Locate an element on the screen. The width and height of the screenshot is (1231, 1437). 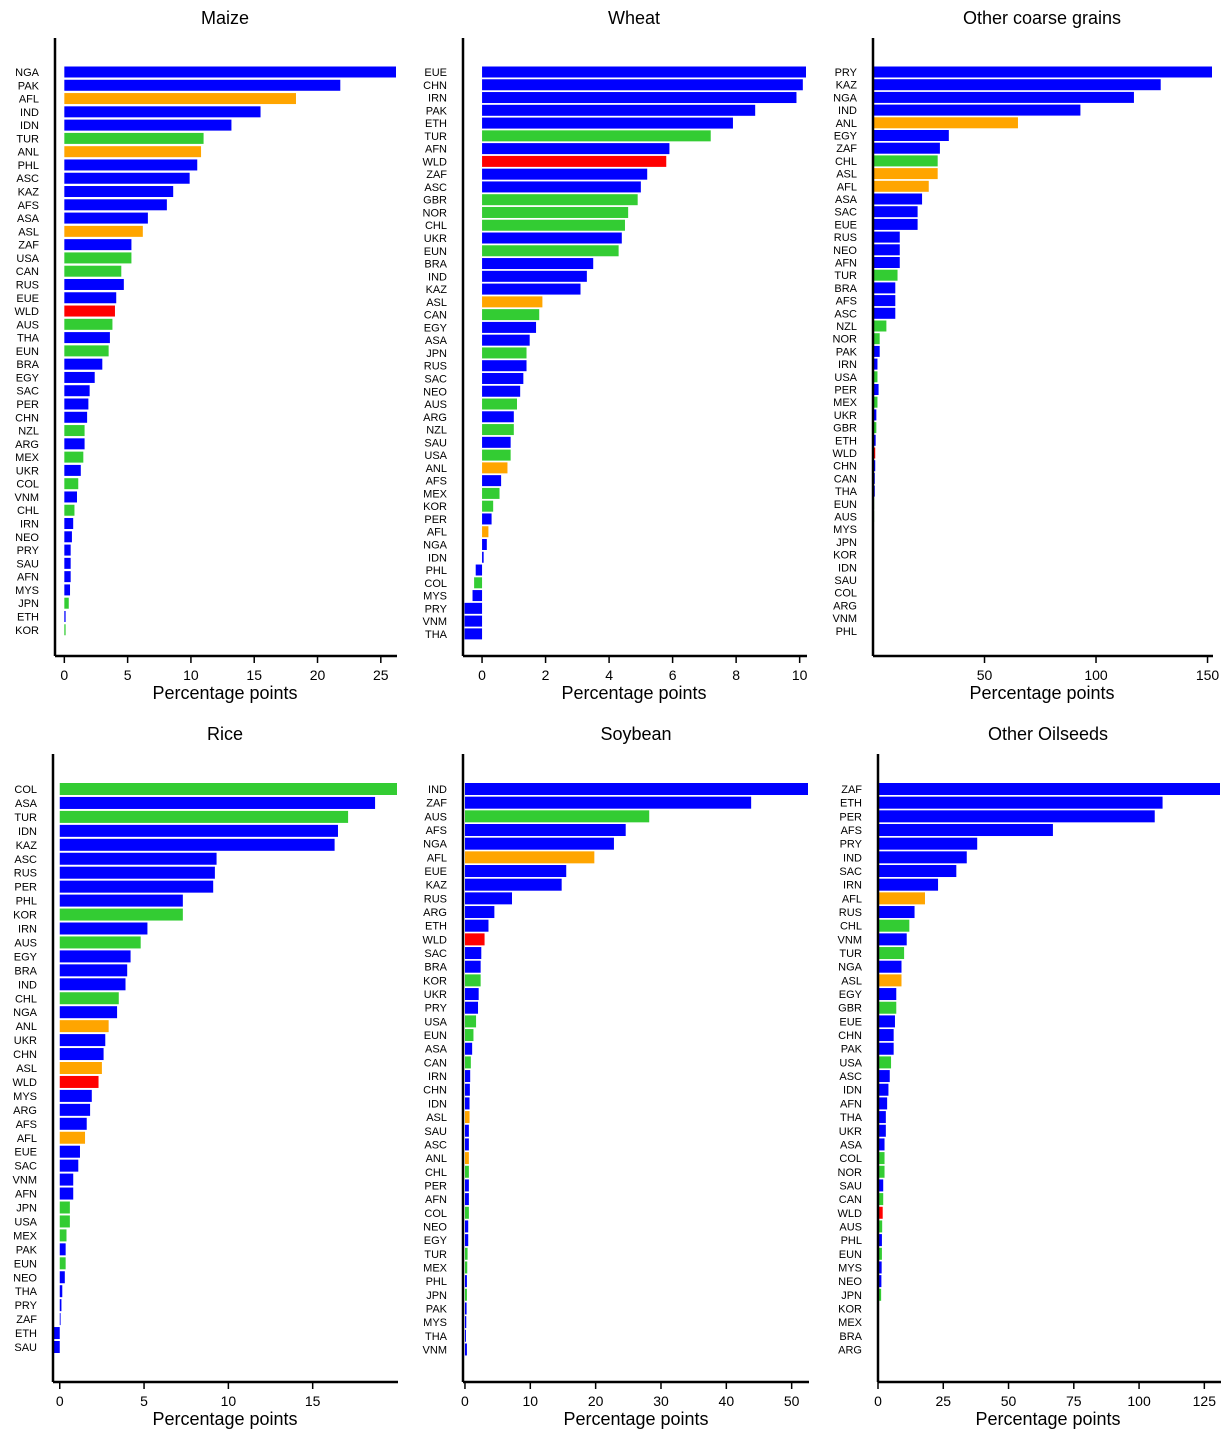
bar-kor is located at coordinates (472, 980).